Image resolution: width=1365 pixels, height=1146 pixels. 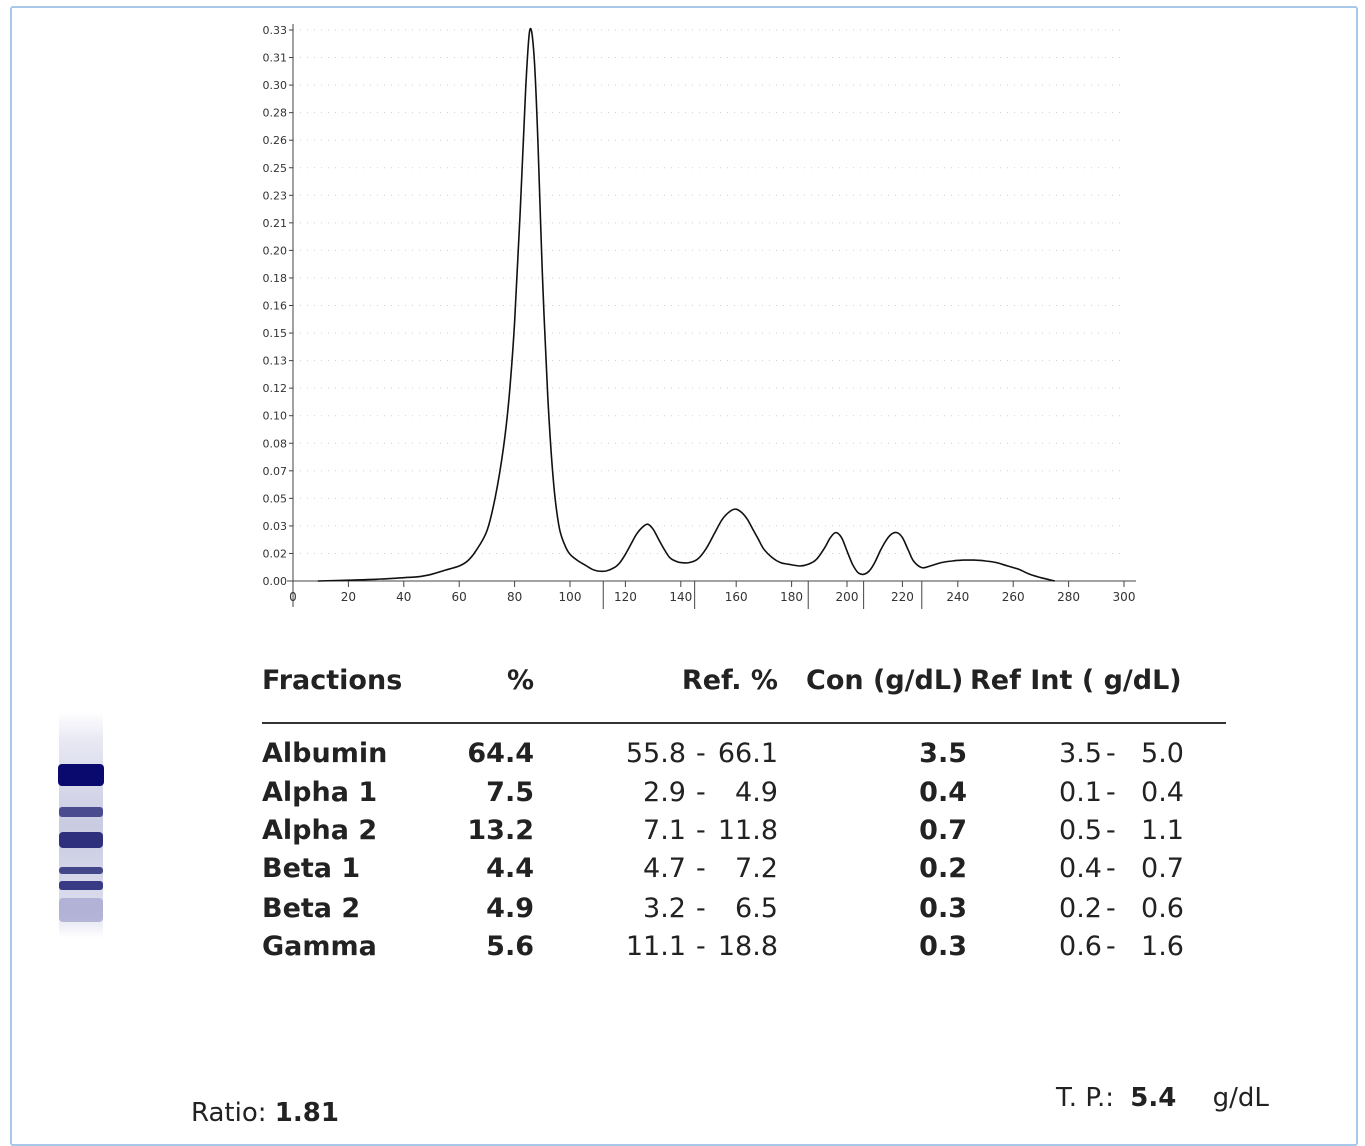 I want to click on y-tick-label: 0.02, so click(x=275, y=553).